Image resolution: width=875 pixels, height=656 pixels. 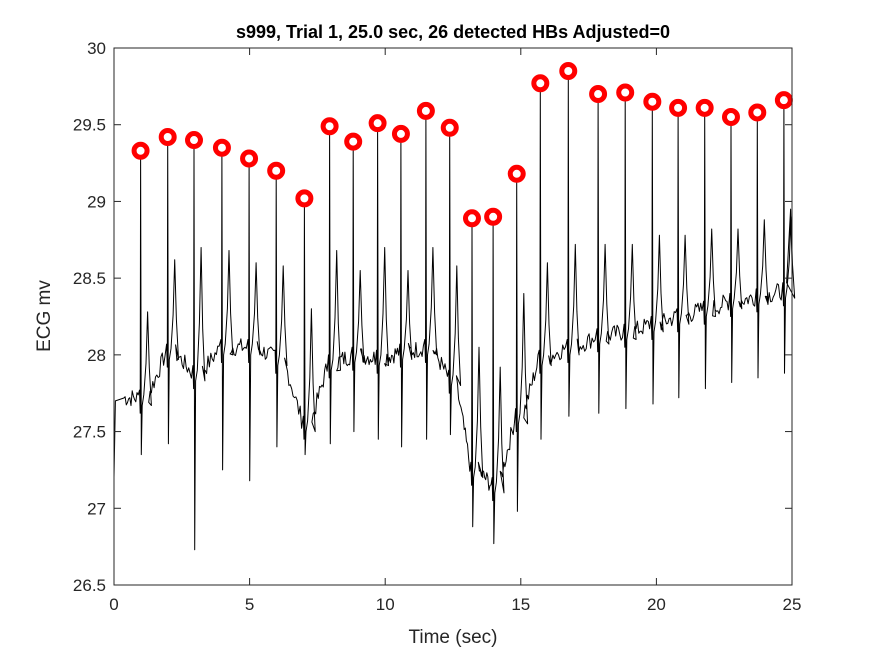 I want to click on y-tick-label: 26.5, so click(x=89, y=585).